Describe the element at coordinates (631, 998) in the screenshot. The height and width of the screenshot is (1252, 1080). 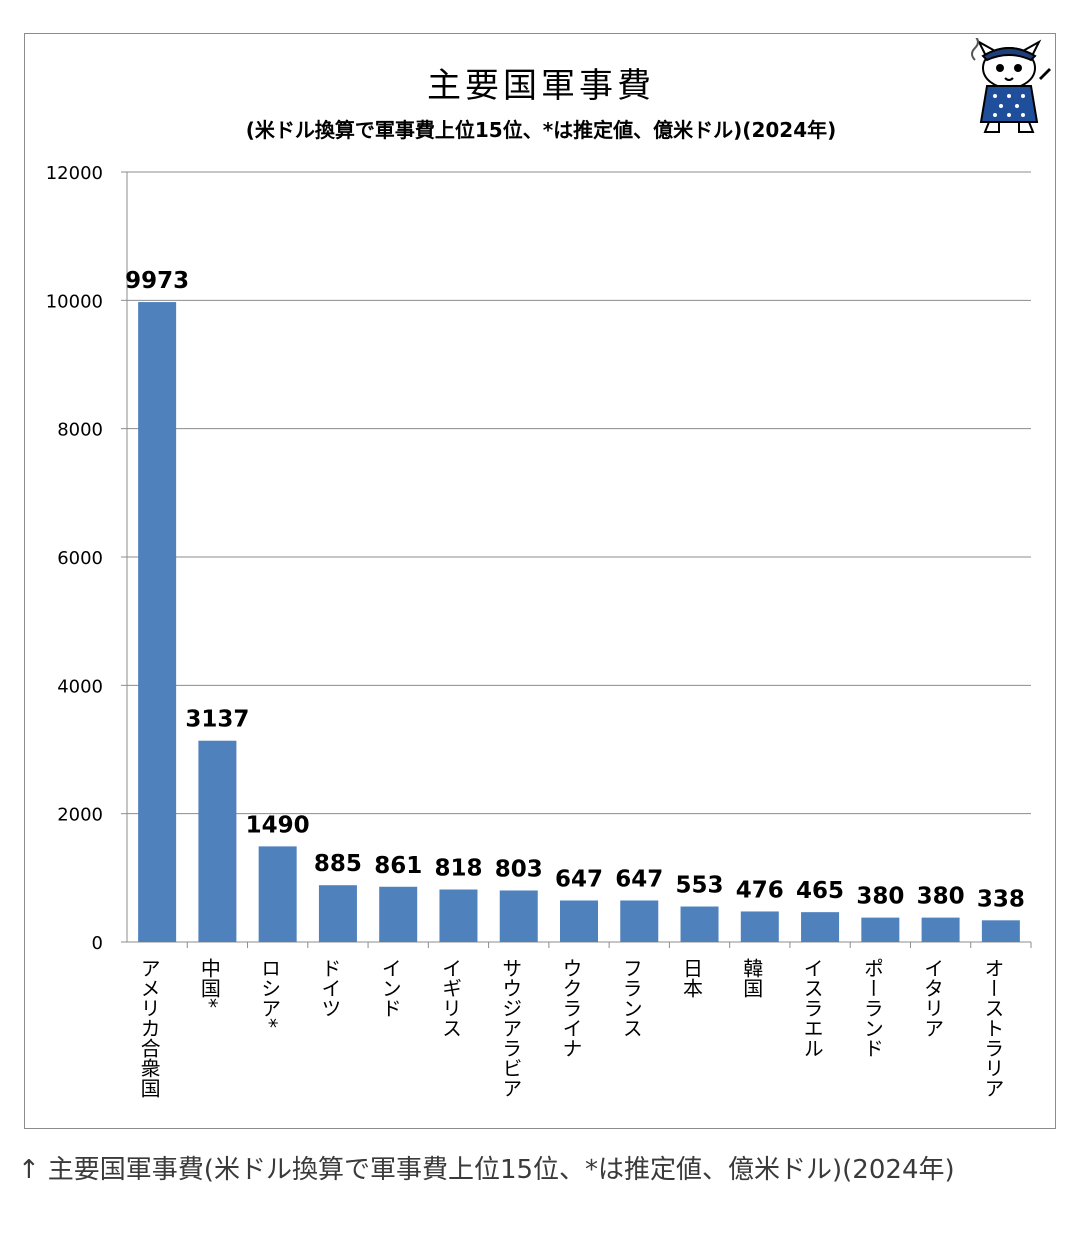
I see `category-label: フランス` at that location.